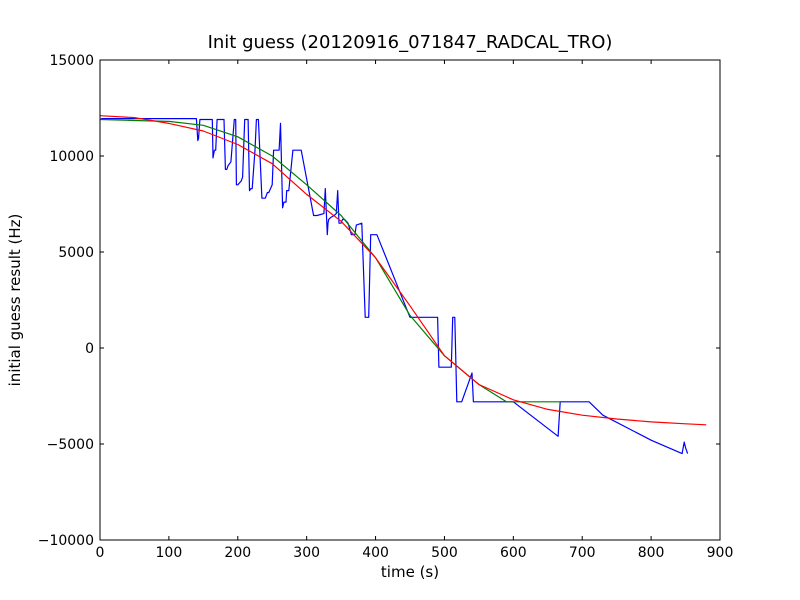  What do you see at coordinates (306, 553) in the screenshot?
I see `x-tick-label: 300` at bounding box center [306, 553].